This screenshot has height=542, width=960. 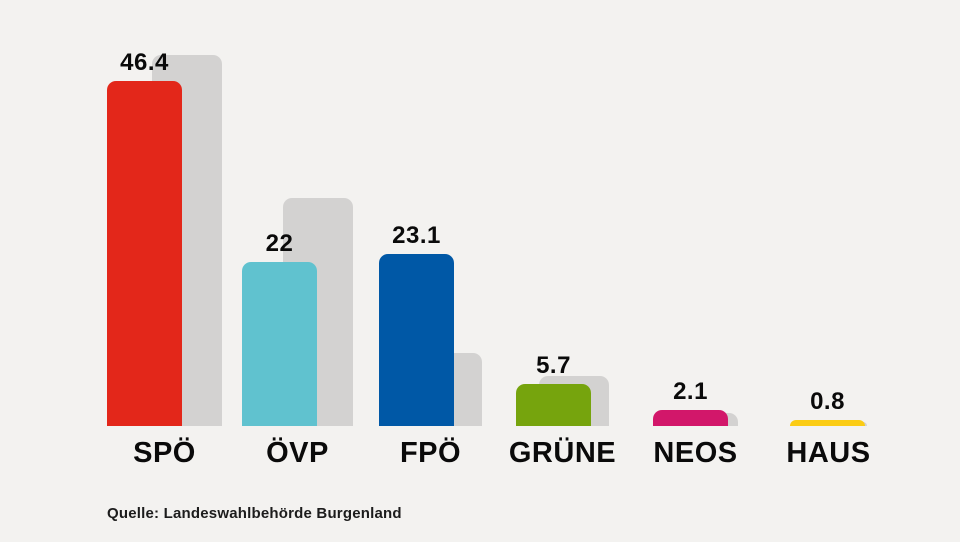 I want to click on value-label-gruene: 5.7, so click(x=553, y=365).